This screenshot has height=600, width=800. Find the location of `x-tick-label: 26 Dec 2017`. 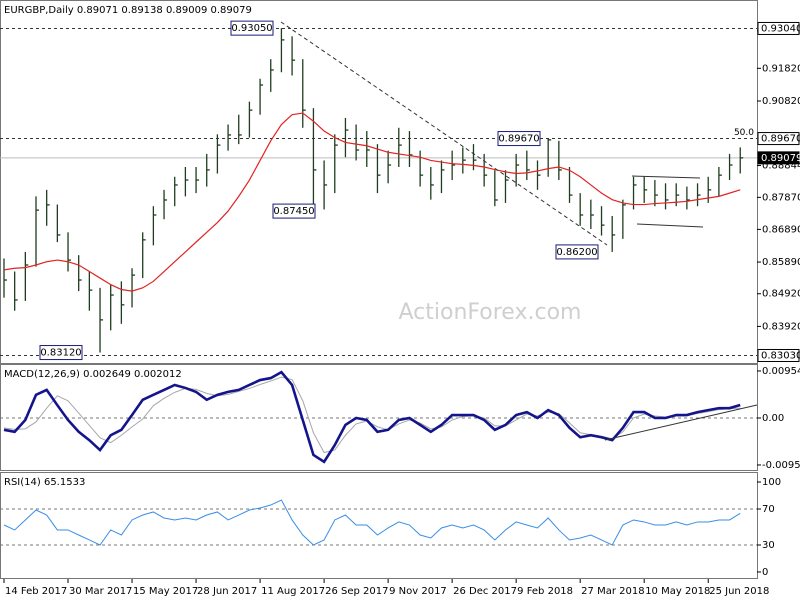

x-tick-label: 26 Dec 2017 is located at coordinates (485, 591).